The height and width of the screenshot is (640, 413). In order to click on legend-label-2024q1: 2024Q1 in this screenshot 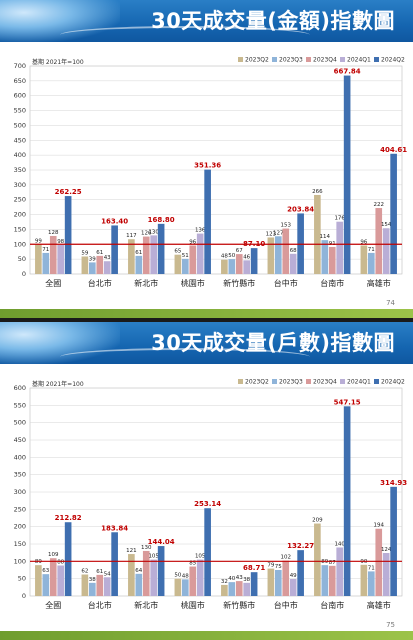, I will do `click(359, 382)`.